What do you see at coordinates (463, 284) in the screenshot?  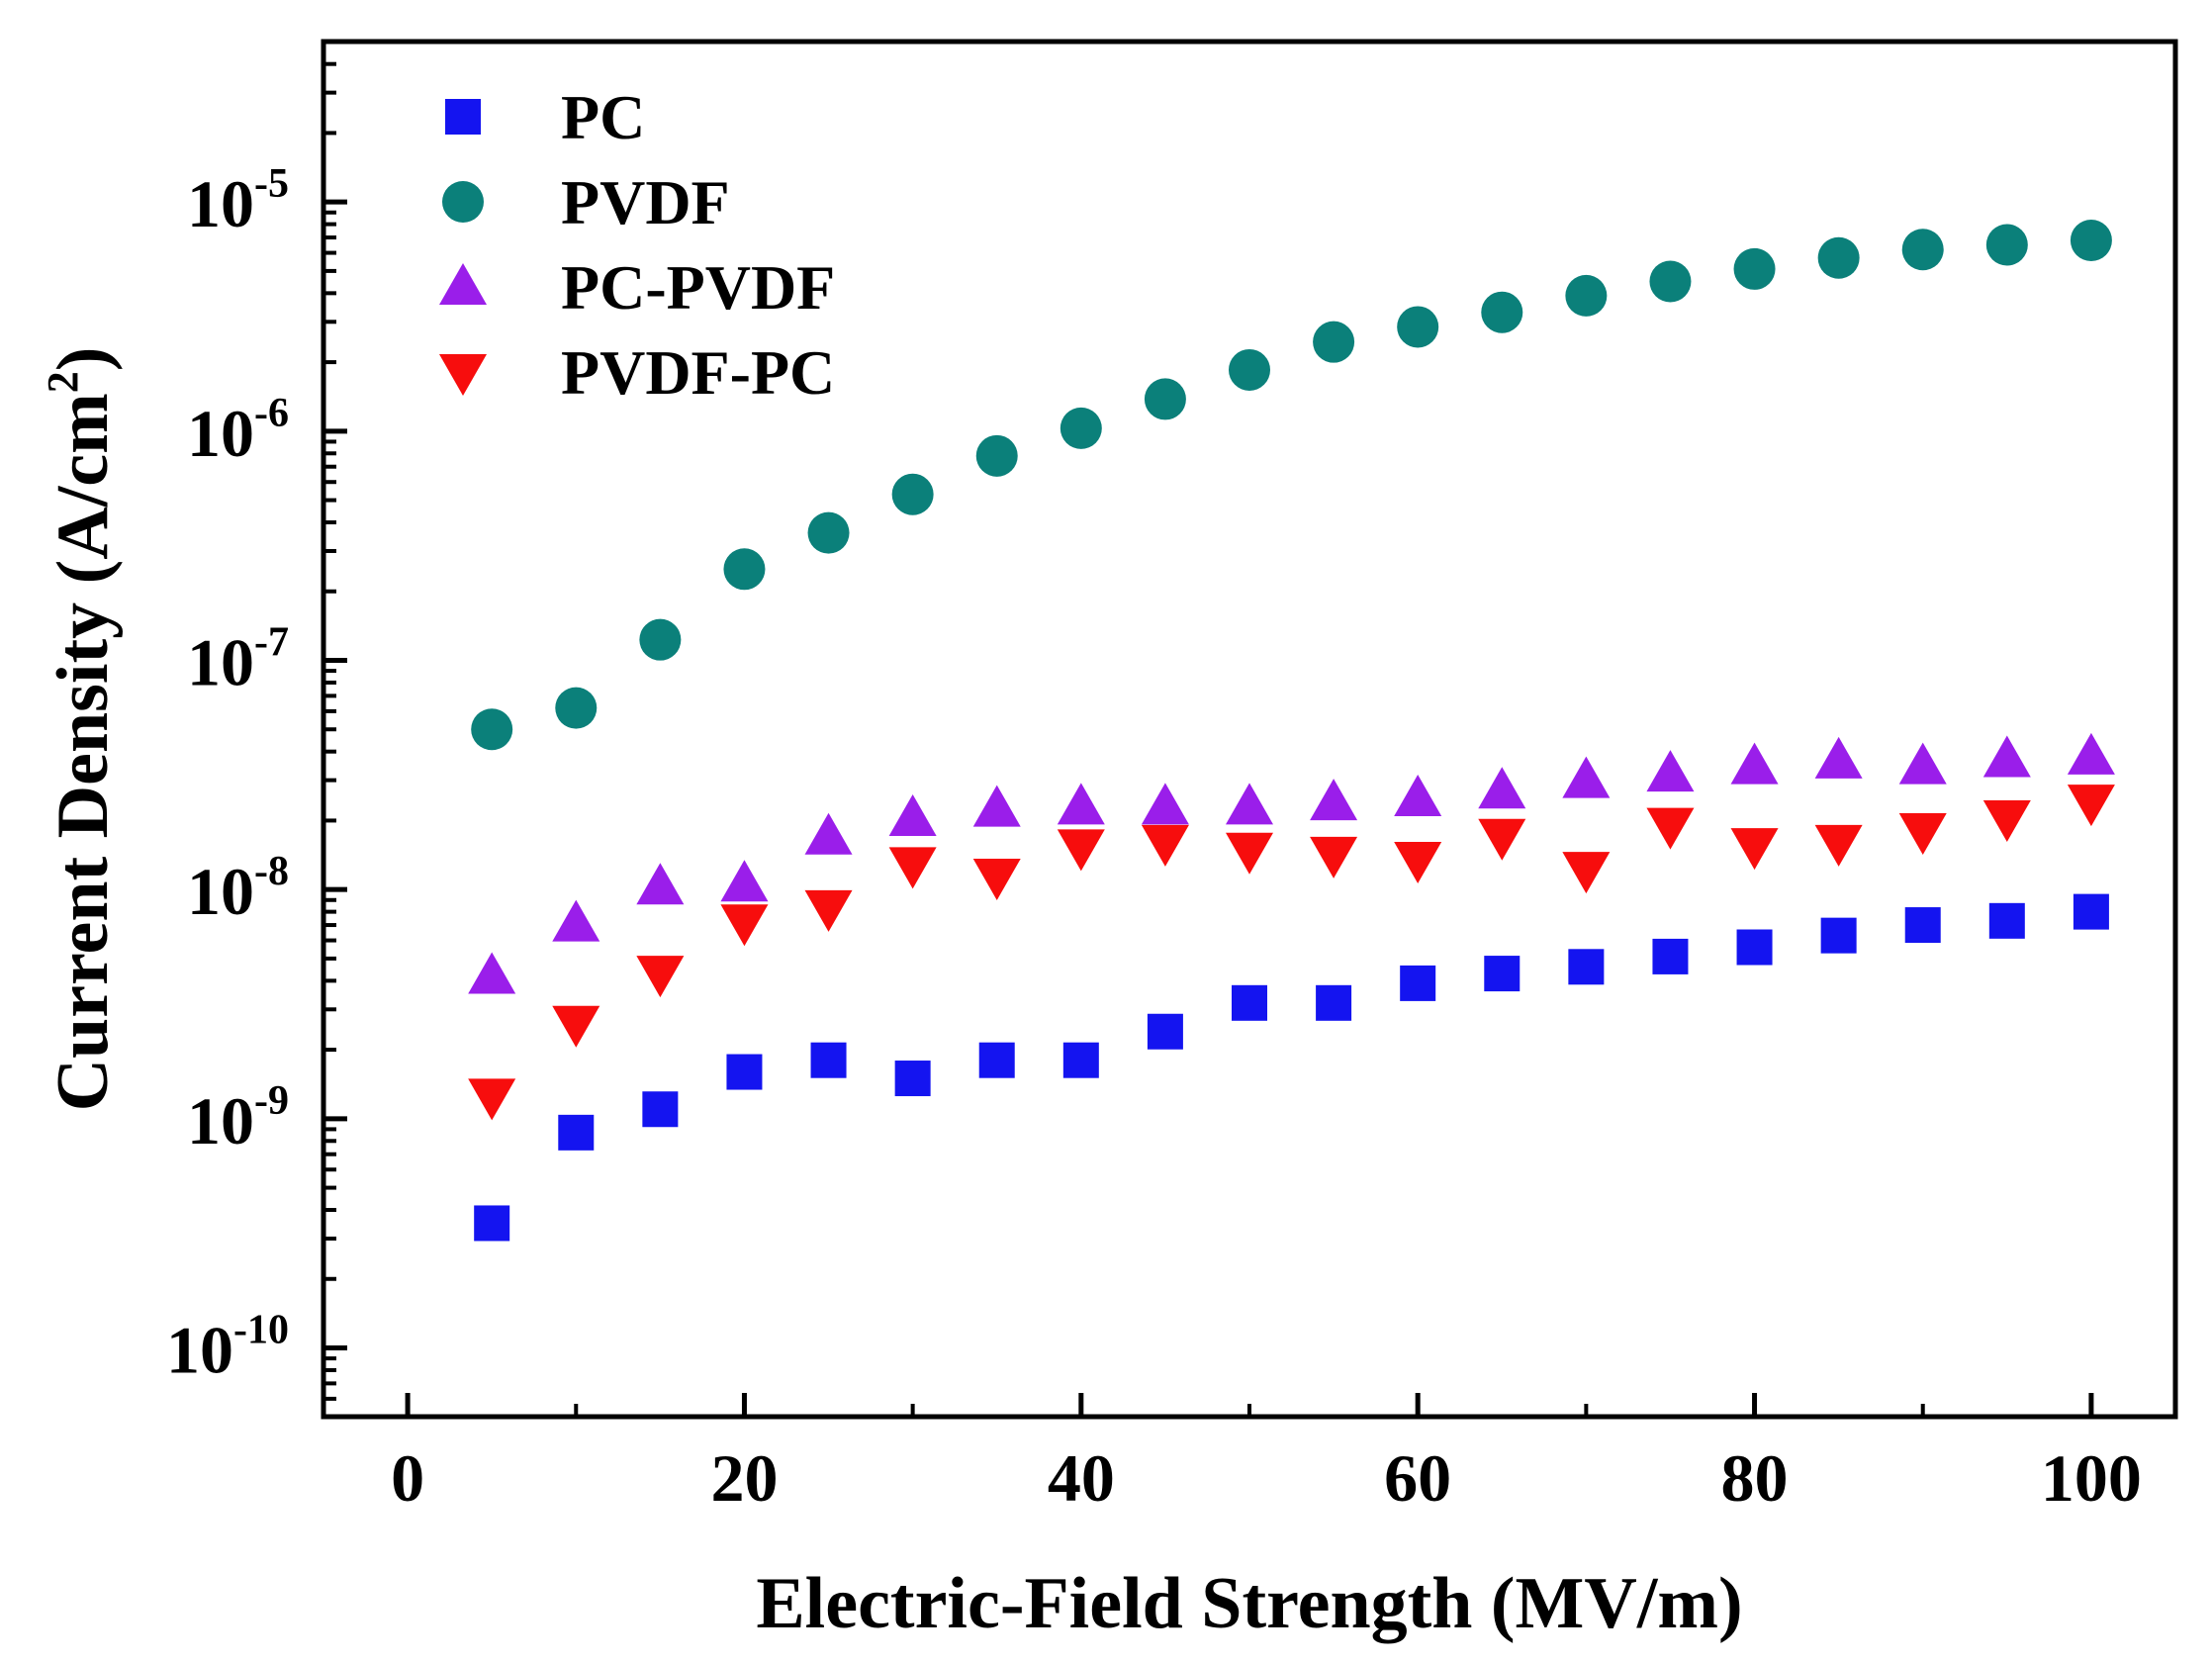 I see `legend-marker-pc-pvdf` at bounding box center [463, 284].